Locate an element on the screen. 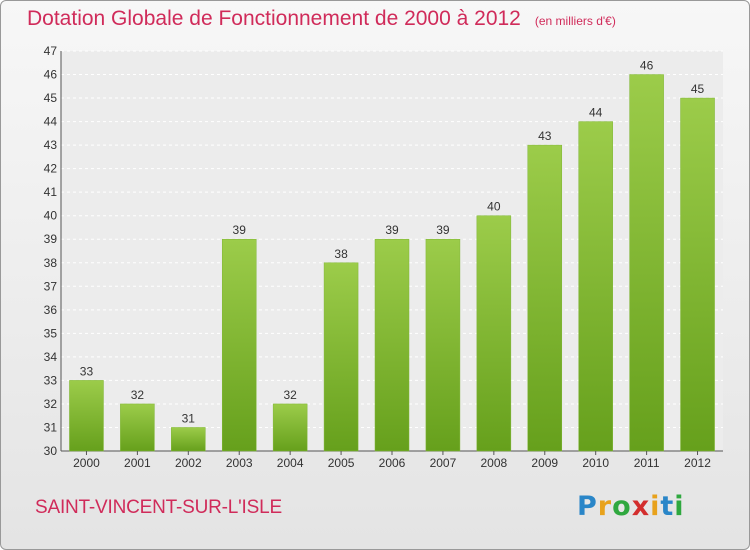 This screenshot has height=550, width=750. x-tick-label: 2010 is located at coordinates (595, 463).